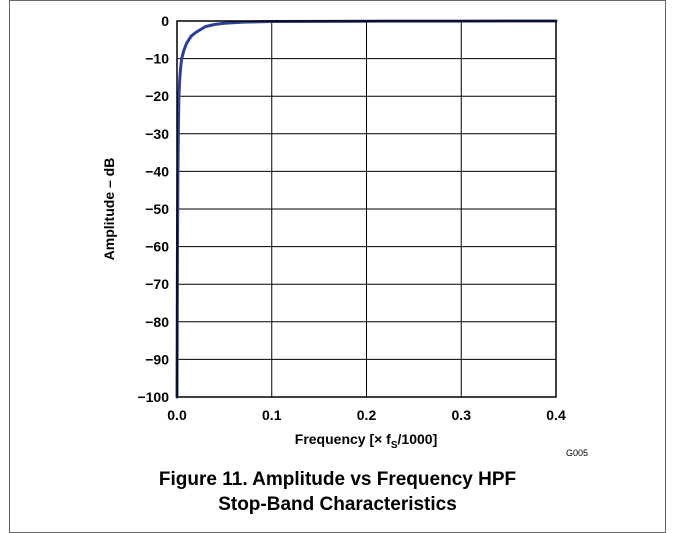 Image resolution: width=675 pixels, height=533 pixels. Describe the element at coordinates (556, 415) in the screenshot. I see `x-tick-label: 0.4` at that location.